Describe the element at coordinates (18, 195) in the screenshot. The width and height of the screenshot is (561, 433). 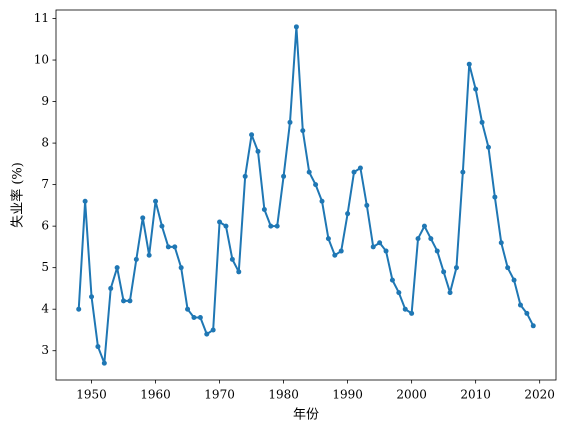
I see `y-axis-label: 失业率 (%)` at that location.